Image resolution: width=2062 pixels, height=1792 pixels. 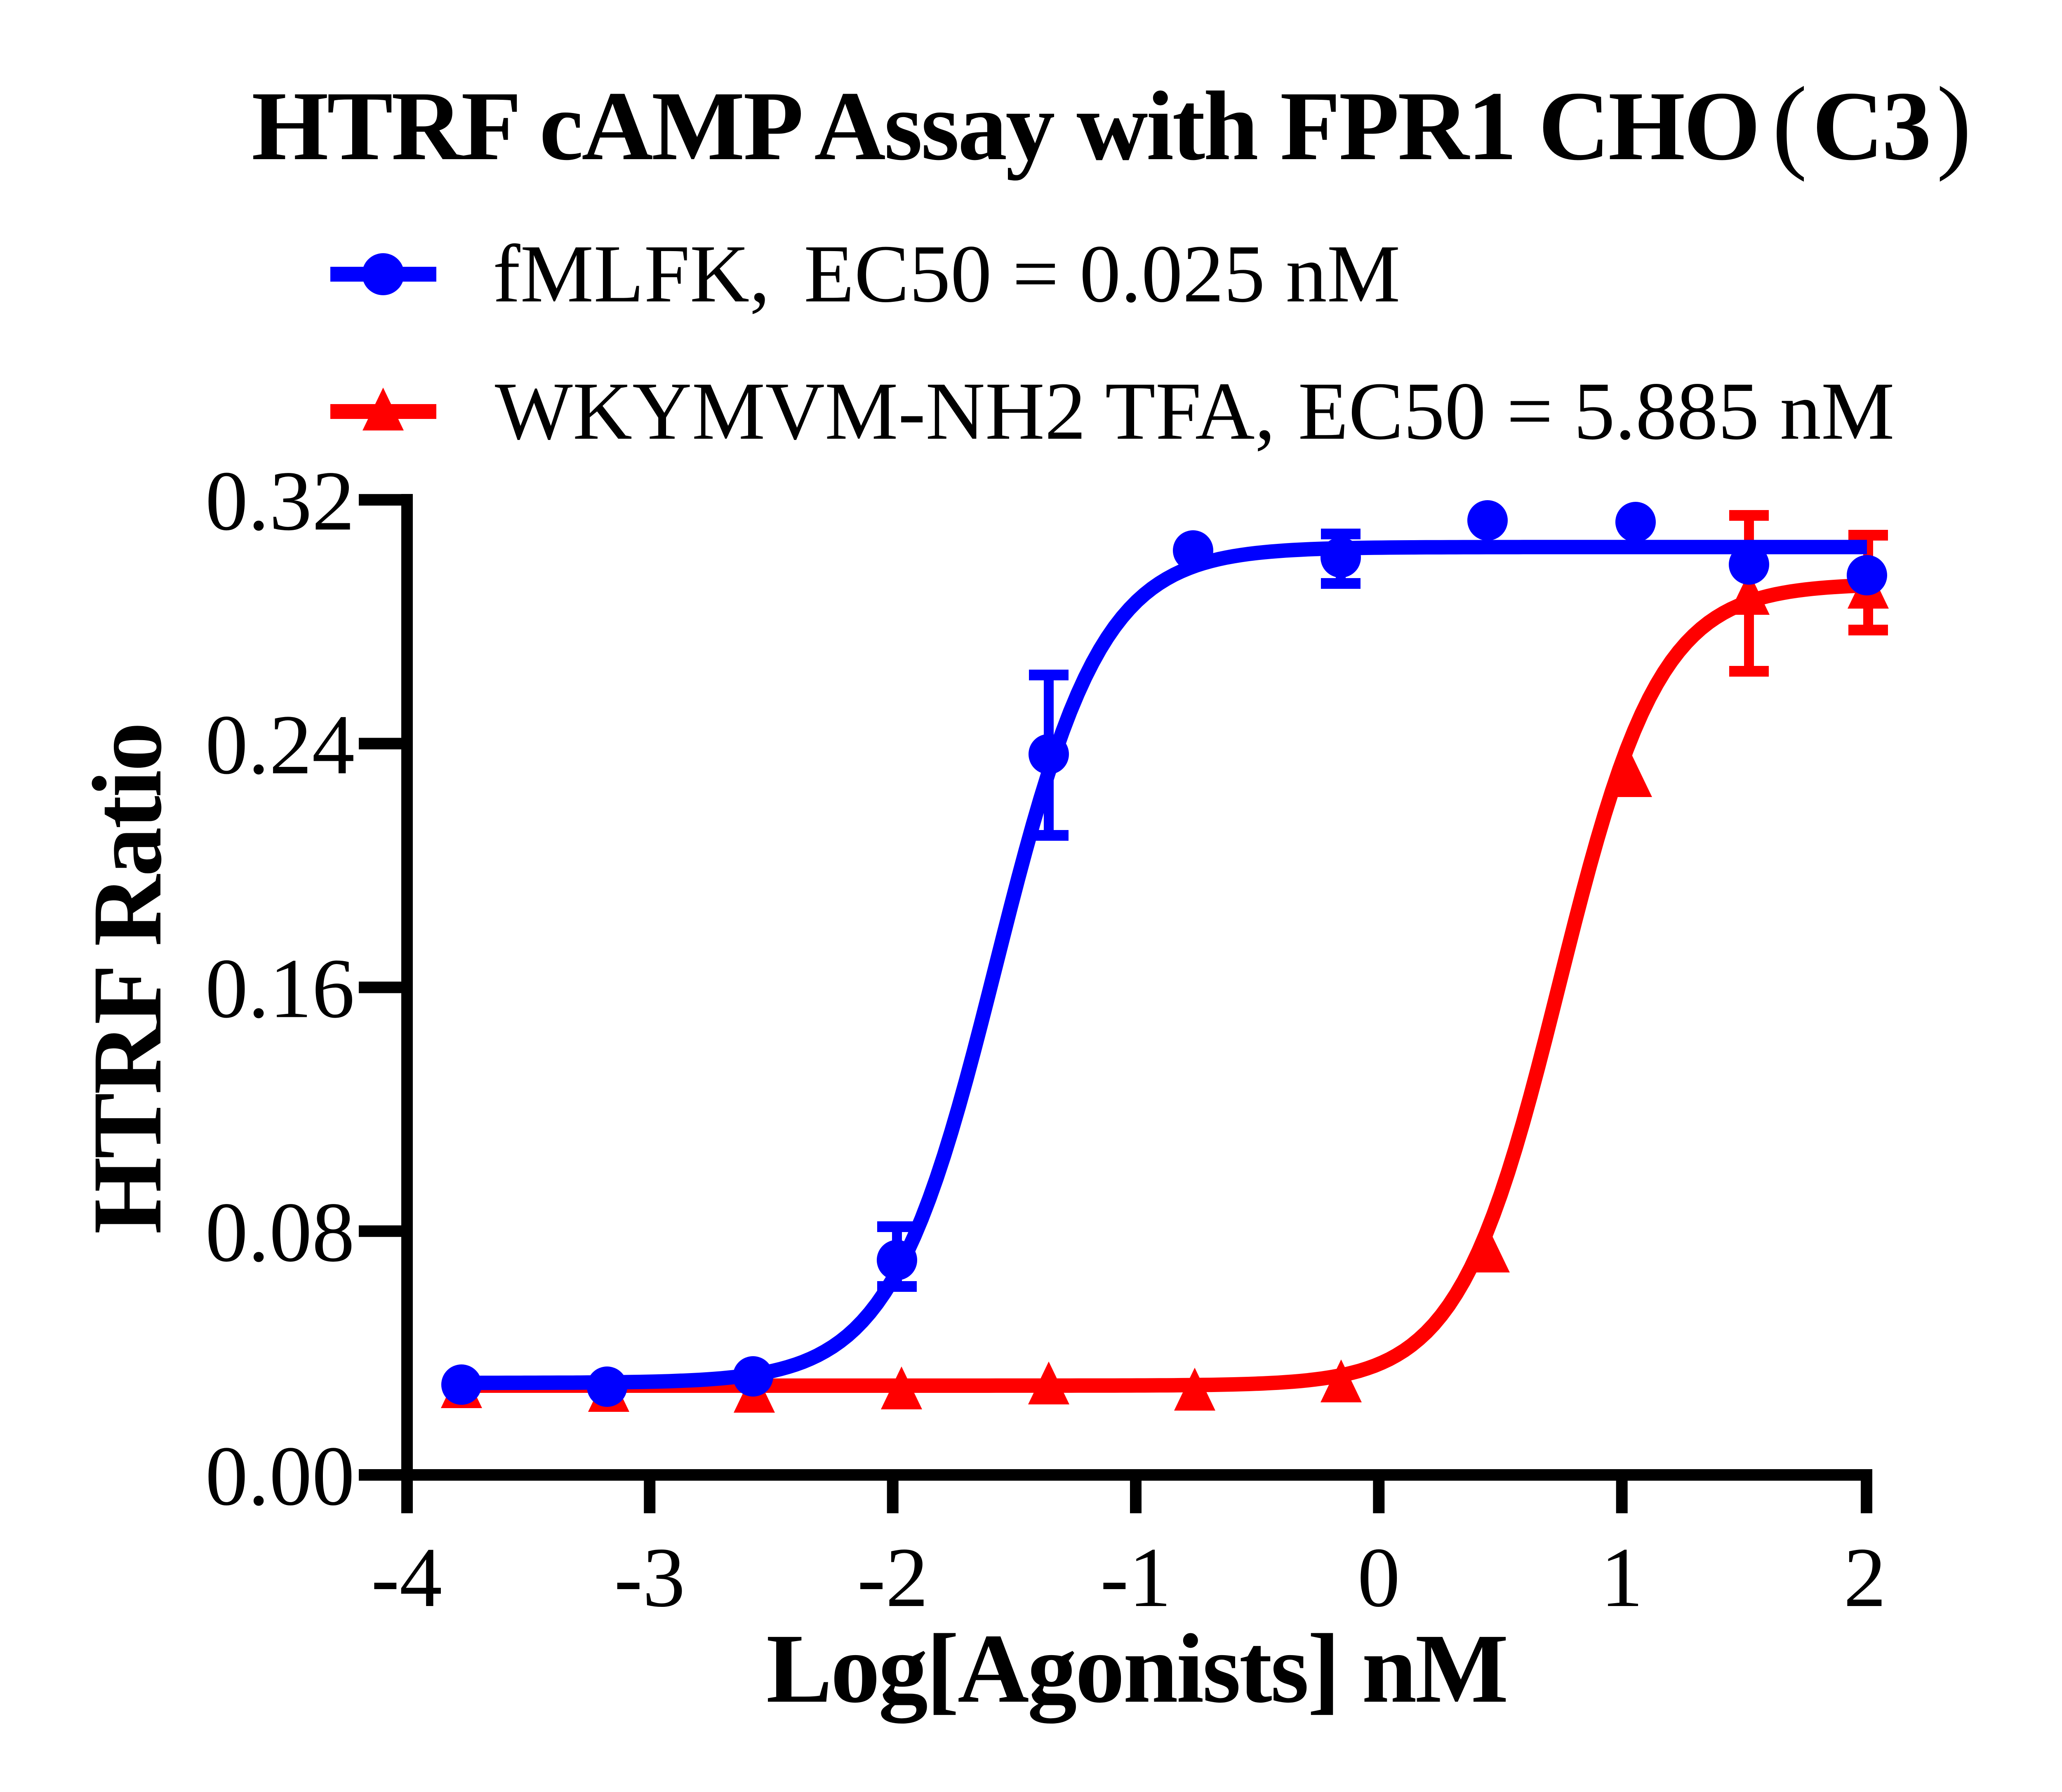 What do you see at coordinates (406, 1578) in the screenshot?
I see `svg-text: -4` at bounding box center [406, 1578].